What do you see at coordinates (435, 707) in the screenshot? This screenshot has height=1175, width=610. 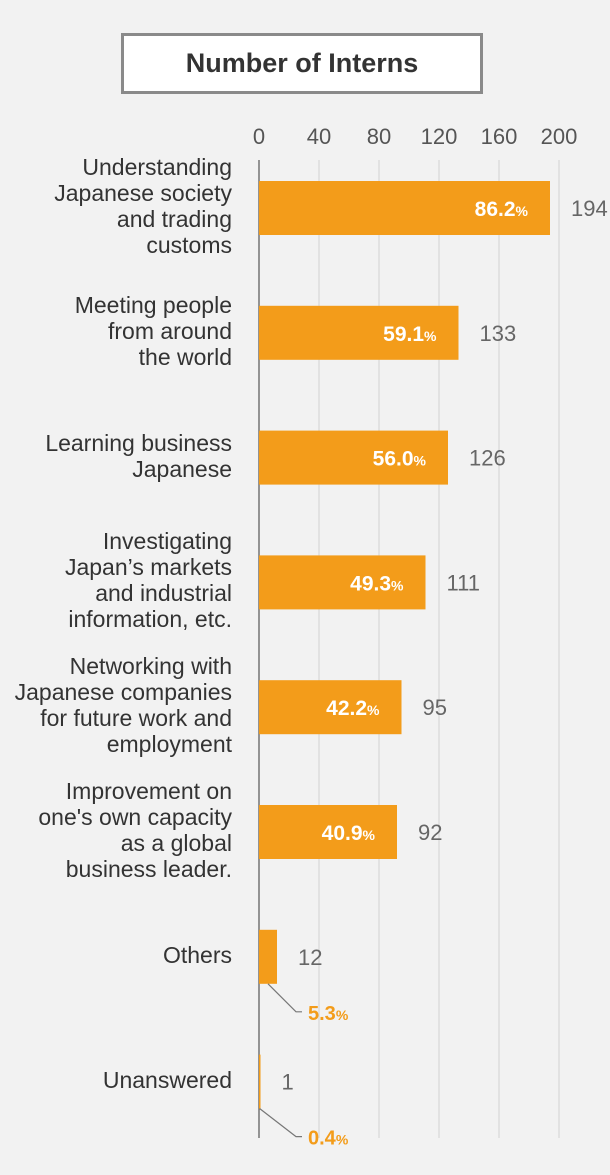 I see `bar-value-label: 95` at bounding box center [435, 707].